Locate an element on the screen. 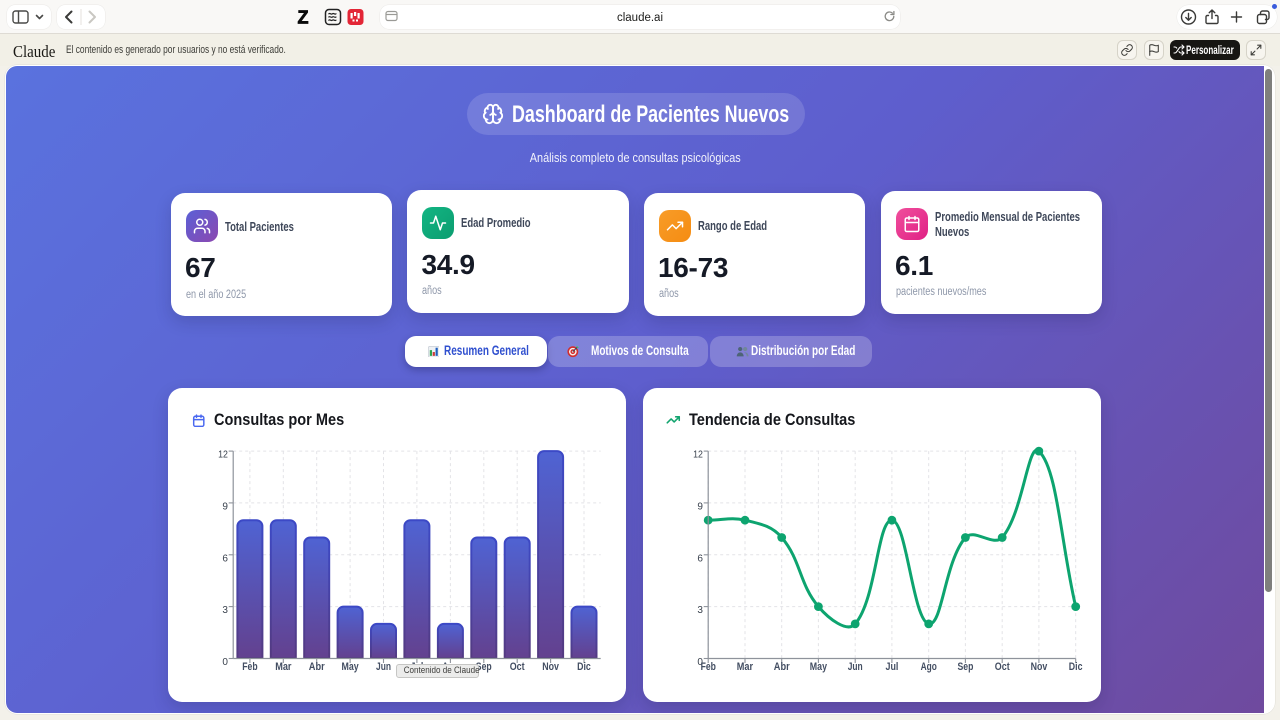  svg-text: Personalizar is located at coordinates (1210, 51).